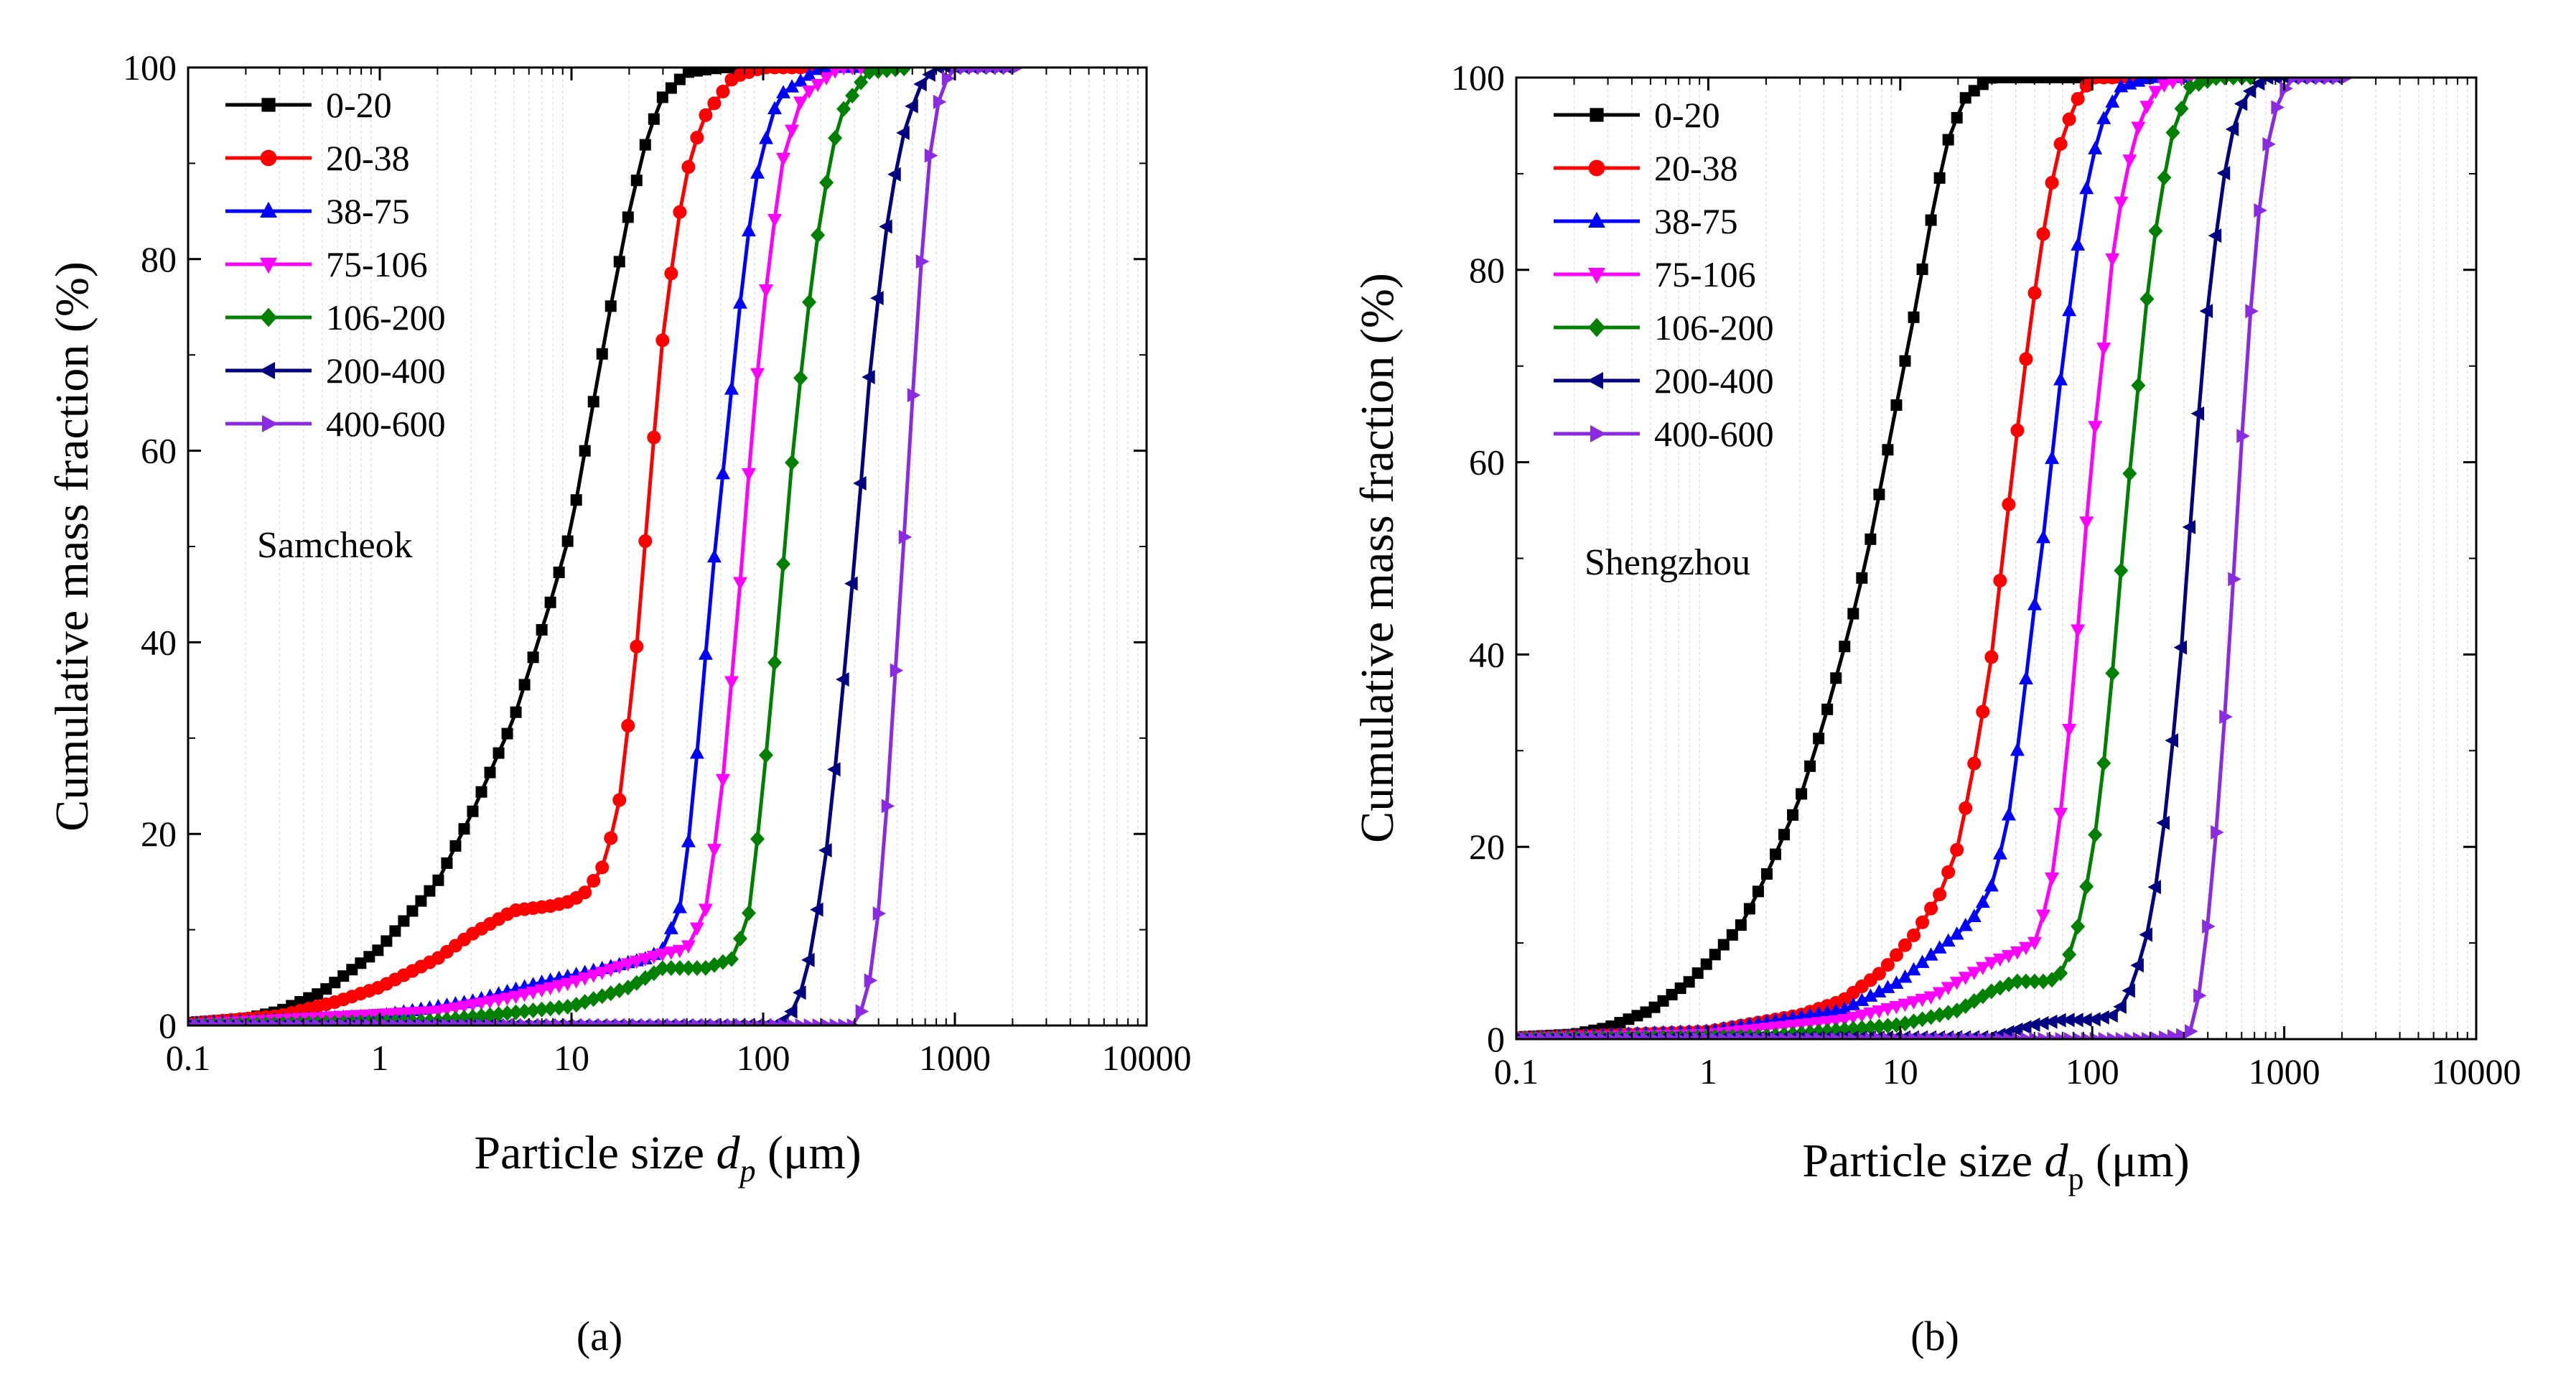  Describe the element at coordinates (2092, 1071) in the screenshot. I see `b-xtick-label: 100` at that location.